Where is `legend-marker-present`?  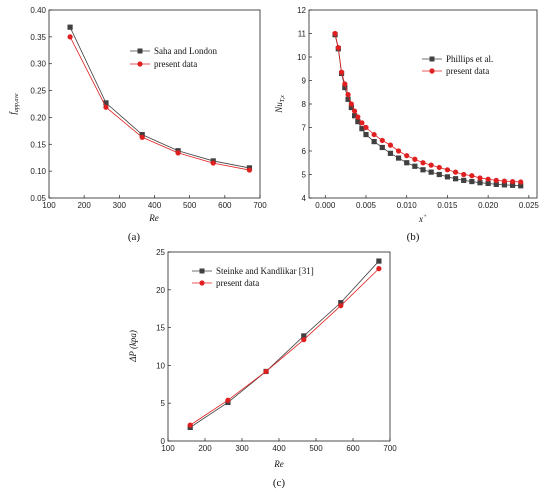 legend-marker-present is located at coordinates (140, 64).